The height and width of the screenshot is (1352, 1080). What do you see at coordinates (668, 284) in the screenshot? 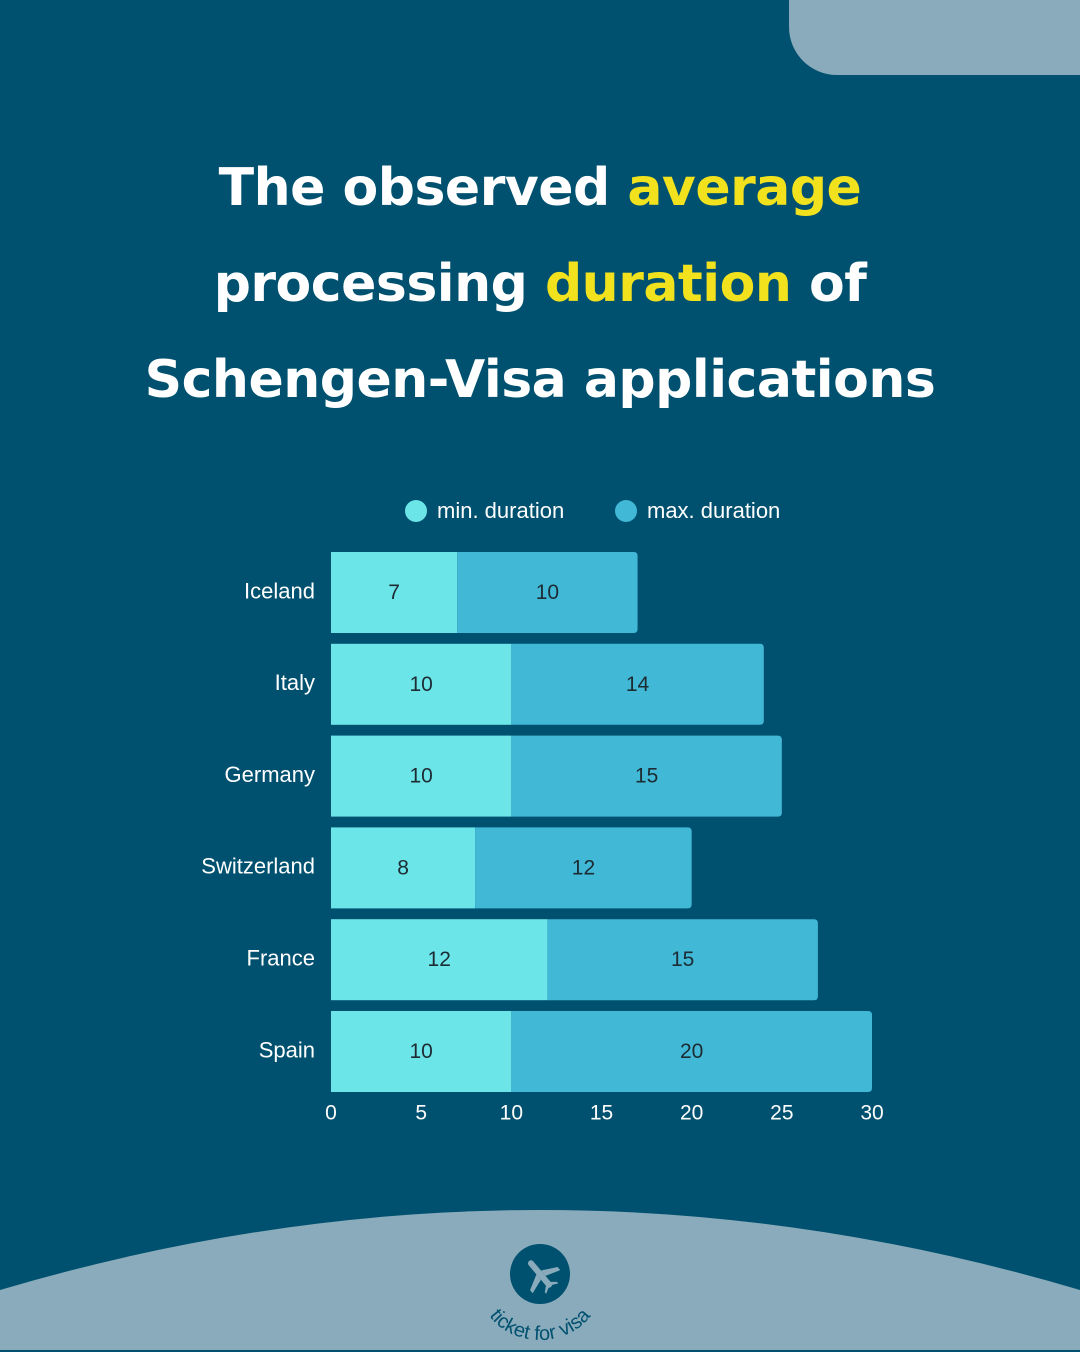
I see `title-highlight-duration: duration` at bounding box center [668, 284].